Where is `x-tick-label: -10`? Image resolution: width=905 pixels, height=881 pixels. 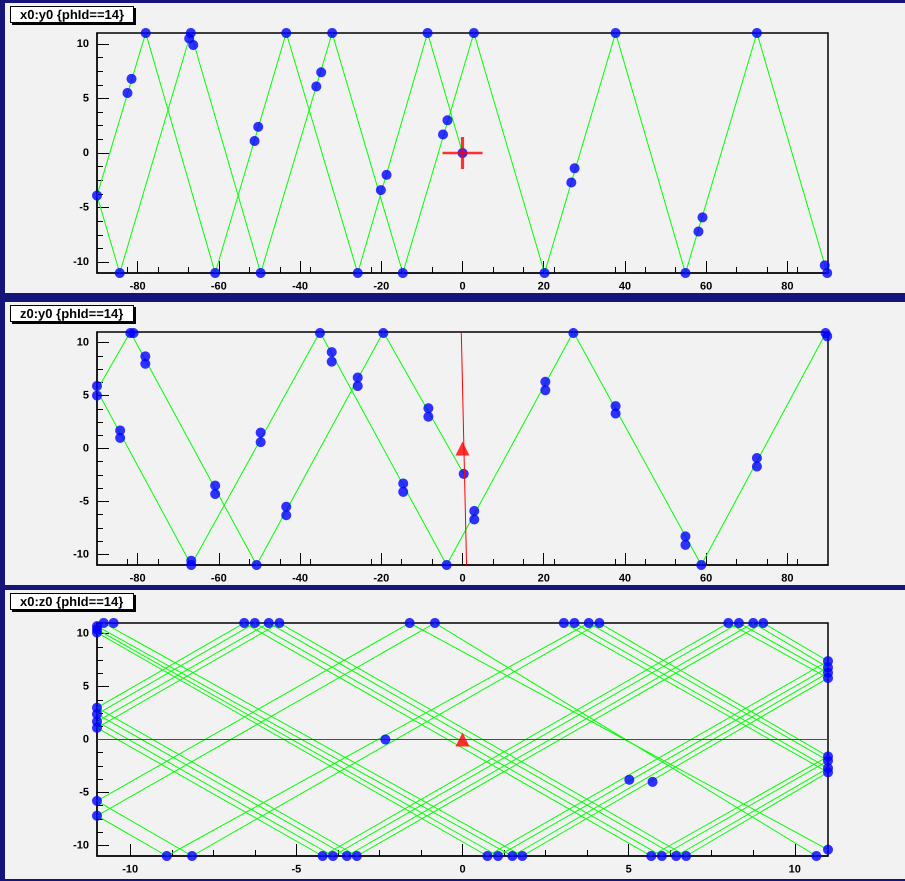 x-tick-label: -10 is located at coordinates (130, 870).